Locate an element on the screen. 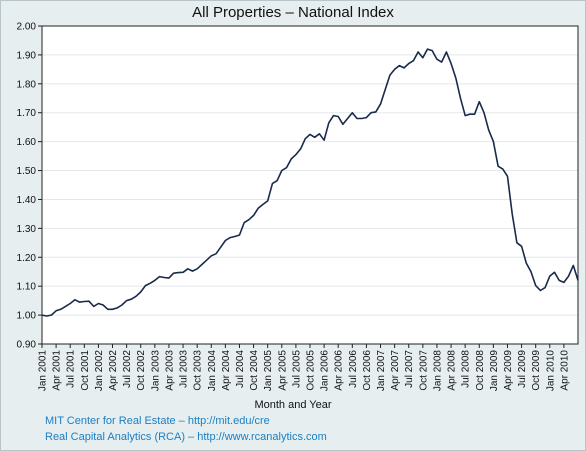 The width and height of the screenshot is (586, 451). x-tick-label: Oct 2004 is located at coordinates (254, 370).